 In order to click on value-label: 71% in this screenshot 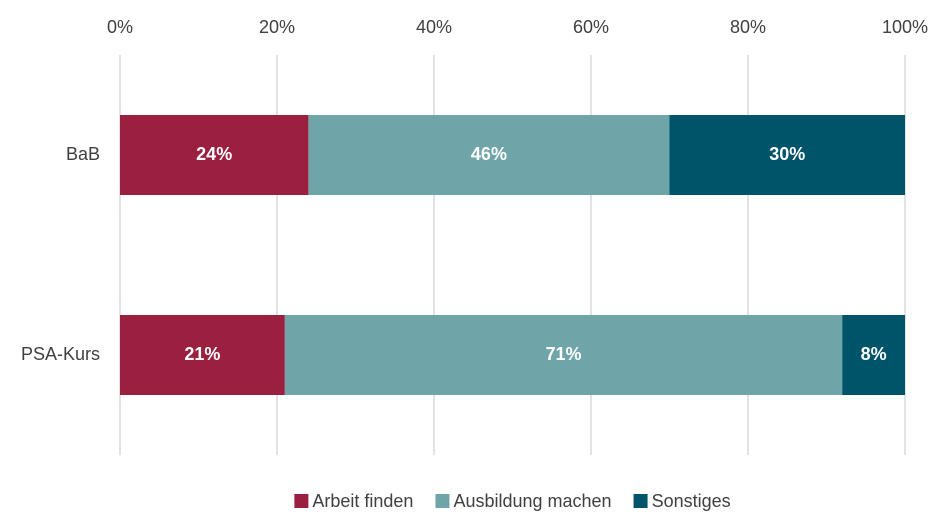, I will do `click(564, 354)`.